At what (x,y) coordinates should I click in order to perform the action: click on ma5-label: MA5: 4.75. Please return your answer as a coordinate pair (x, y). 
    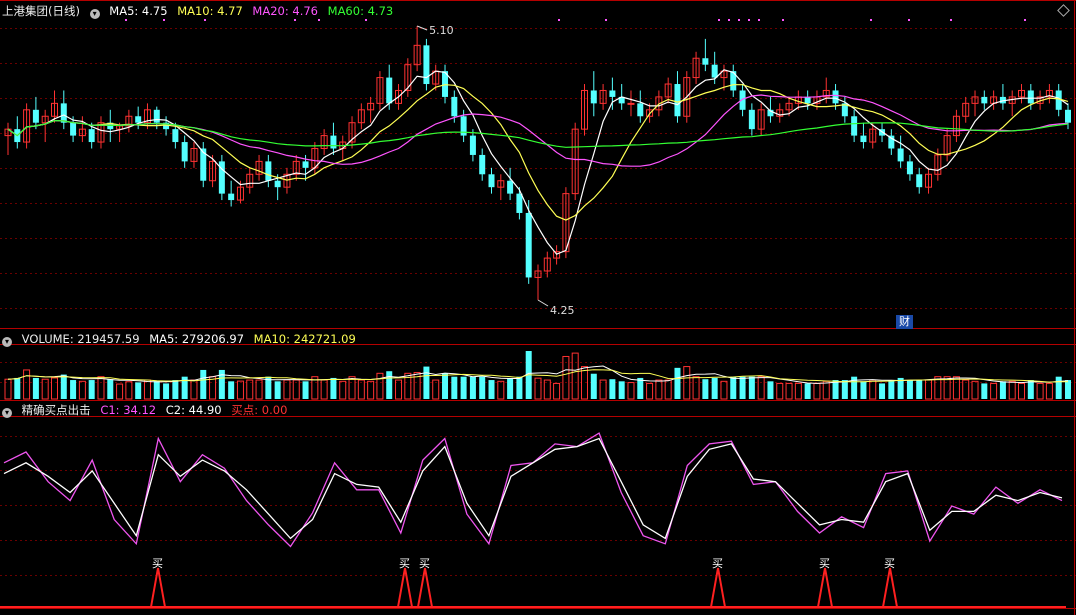
    Looking at the image, I should click on (138, 11).